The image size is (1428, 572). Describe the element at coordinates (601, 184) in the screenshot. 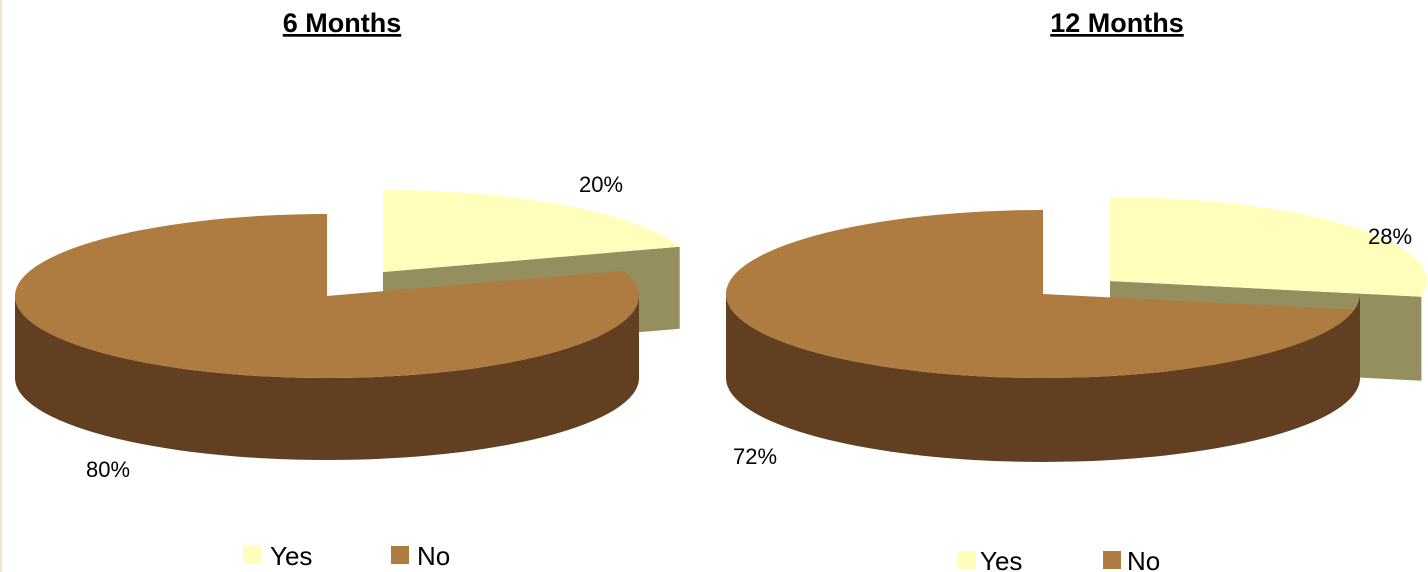

I see `data-label-yes-6-months: 20%` at that location.